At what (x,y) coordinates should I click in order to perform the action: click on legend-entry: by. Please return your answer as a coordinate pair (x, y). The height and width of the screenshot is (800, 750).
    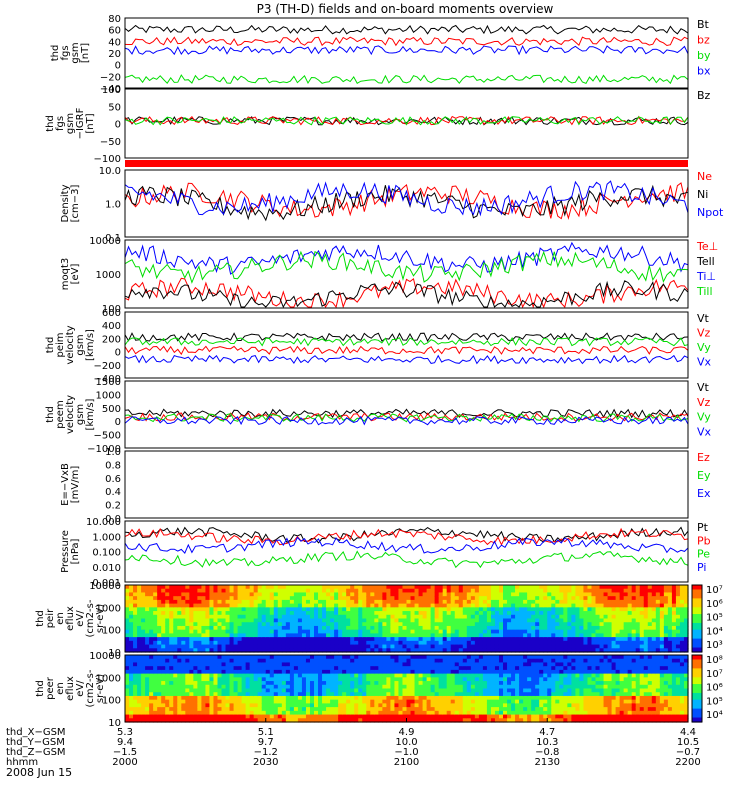
    Looking at the image, I should click on (704, 55).